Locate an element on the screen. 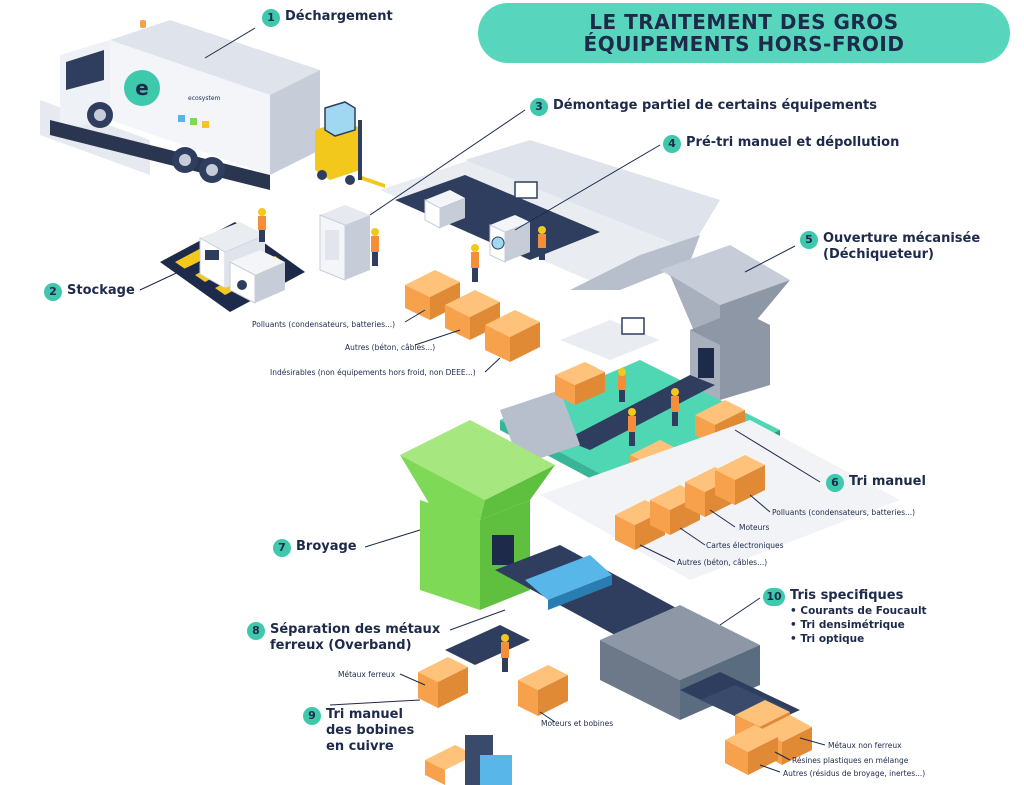 Image resolution: width=1024 pixels, height=785 pixels. step-5-text-2: (Déchiqueteur) is located at coordinates (878, 254).